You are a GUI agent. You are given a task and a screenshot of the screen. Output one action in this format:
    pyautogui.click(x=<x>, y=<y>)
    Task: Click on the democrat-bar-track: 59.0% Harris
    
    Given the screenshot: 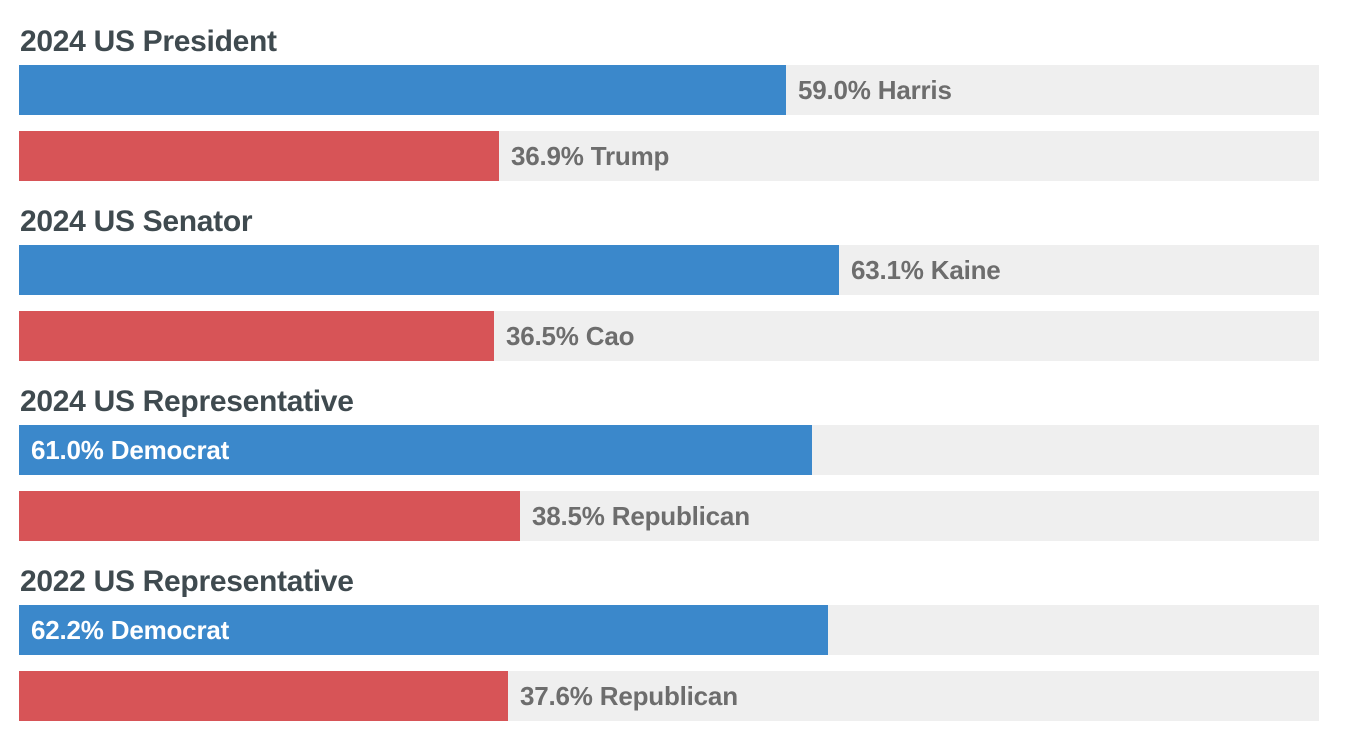 What is the action you would take?
    pyautogui.click(x=669, y=90)
    